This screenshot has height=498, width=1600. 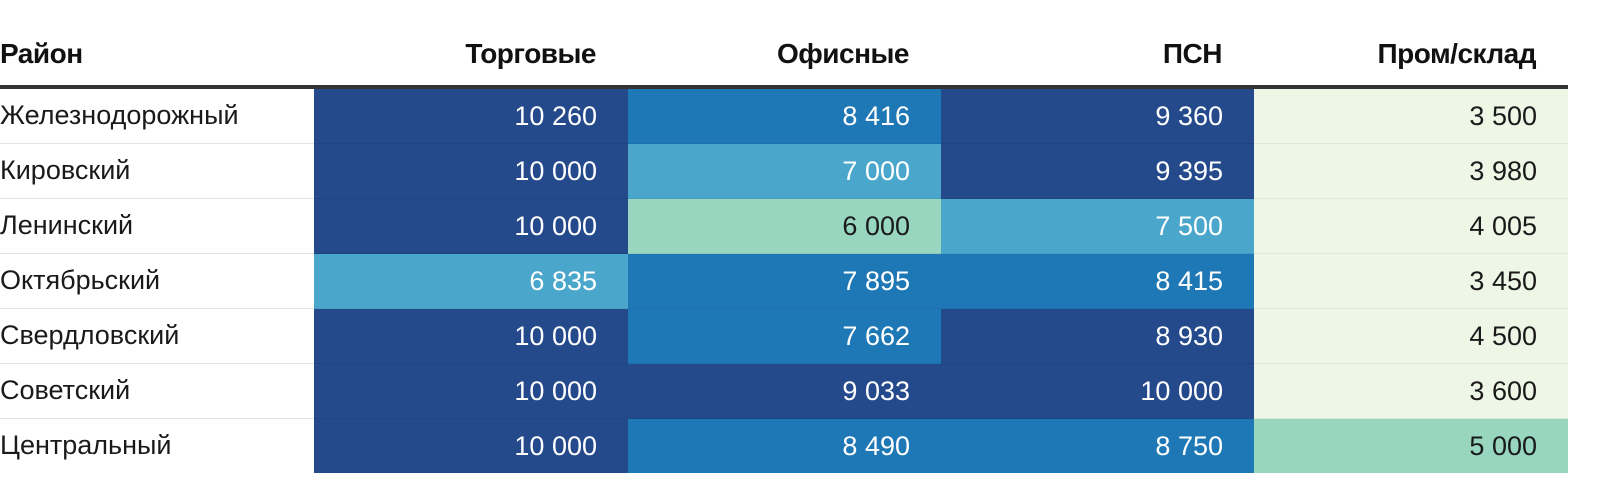 I want to click on column-header-industrial: Пром/склад, so click(x=1411, y=55).